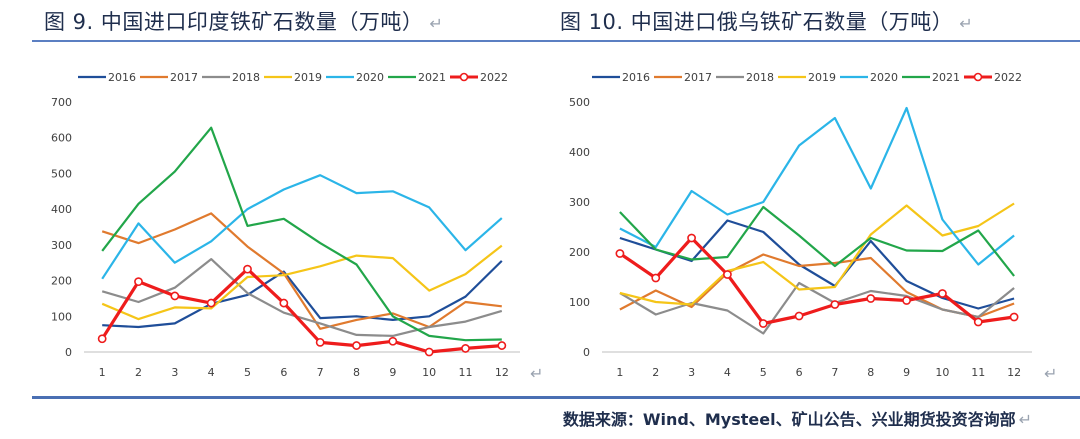  What do you see at coordinates (61, 173) in the screenshot?
I see `y-tick-label: 500` at bounding box center [61, 173].